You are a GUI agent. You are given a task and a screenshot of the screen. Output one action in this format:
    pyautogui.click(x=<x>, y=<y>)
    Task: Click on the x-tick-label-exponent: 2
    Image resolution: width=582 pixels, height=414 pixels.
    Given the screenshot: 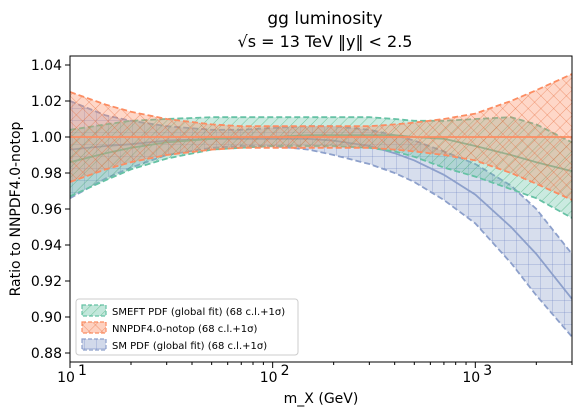 What is the action you would take?
    pyautogui.click(x=285, y=371)
    